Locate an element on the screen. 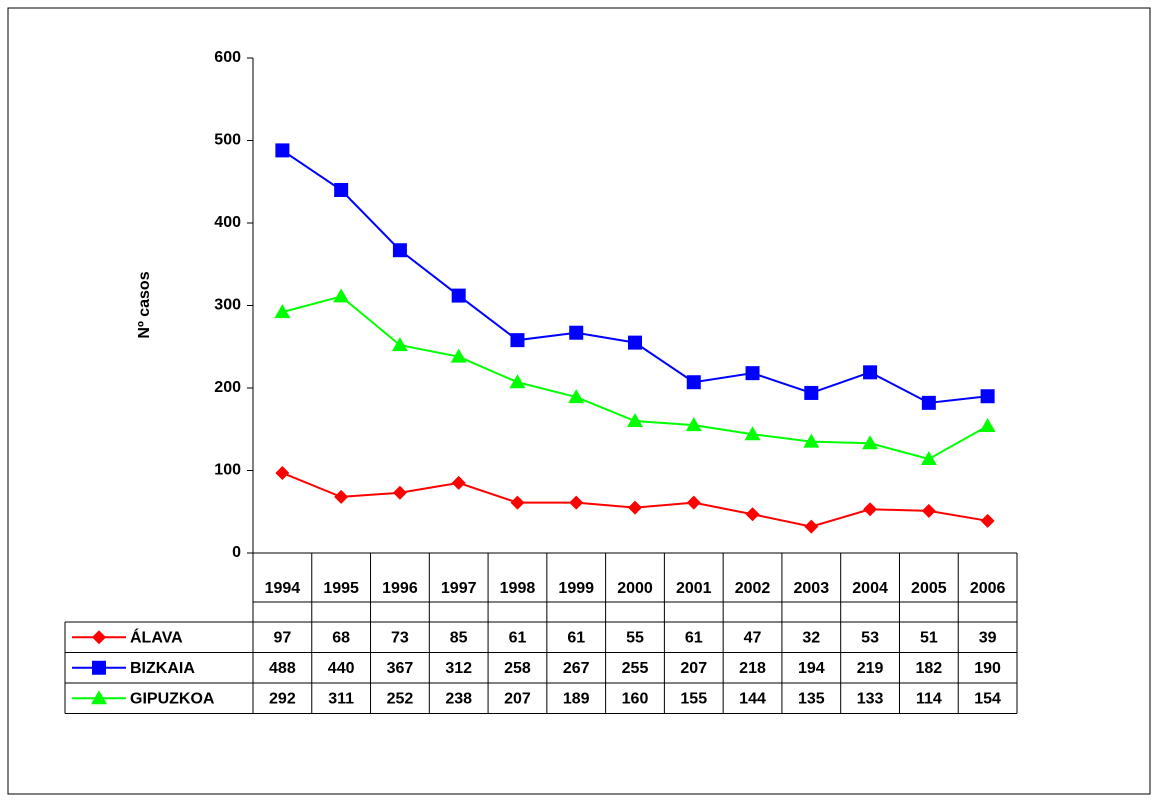  table-value: 39 is located at coordinates (988, 637).